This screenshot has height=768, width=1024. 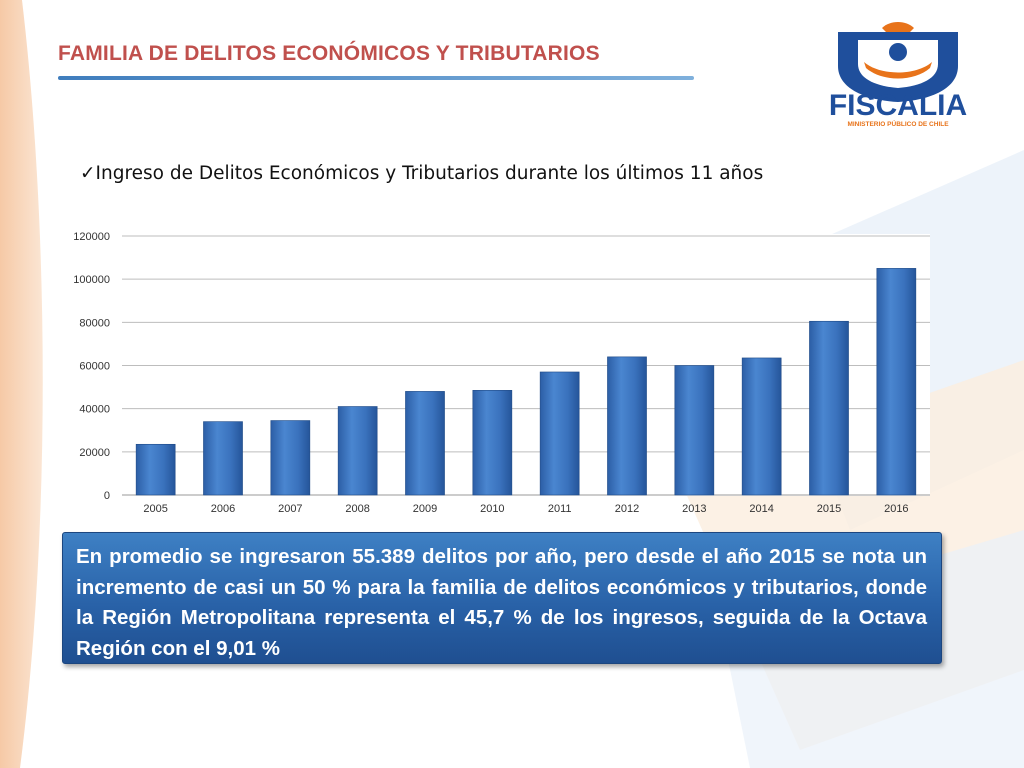 What do you see at coordinates (155, 469) in the screenshot?
I see `bar-2005` at bounding box center [155, 469].